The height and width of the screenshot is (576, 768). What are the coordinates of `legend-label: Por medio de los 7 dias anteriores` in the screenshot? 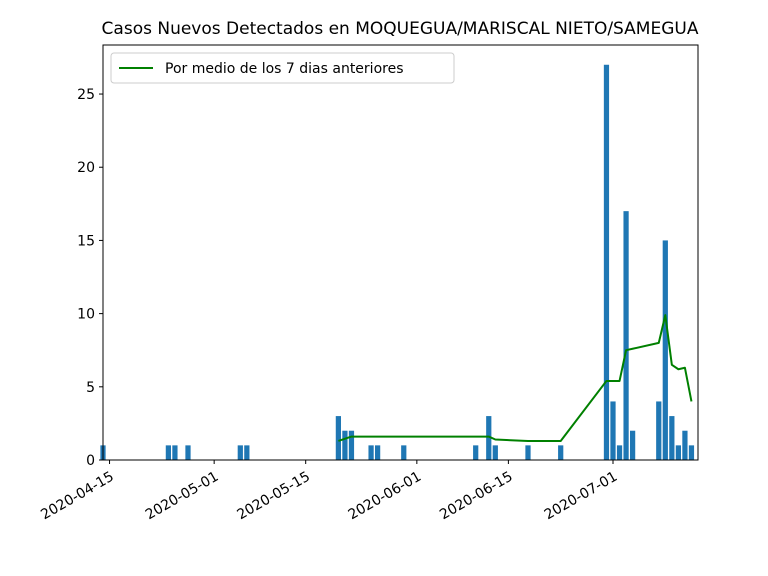 It's located at (284, 69).